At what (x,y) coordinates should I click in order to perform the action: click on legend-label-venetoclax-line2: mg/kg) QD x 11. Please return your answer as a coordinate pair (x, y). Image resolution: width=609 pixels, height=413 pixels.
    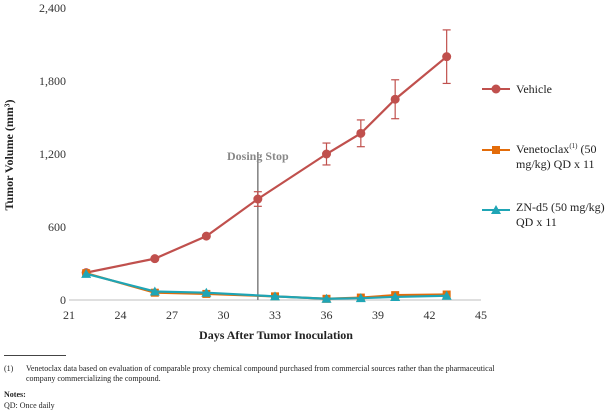
    Looking at the image, I should click on (555, 164).